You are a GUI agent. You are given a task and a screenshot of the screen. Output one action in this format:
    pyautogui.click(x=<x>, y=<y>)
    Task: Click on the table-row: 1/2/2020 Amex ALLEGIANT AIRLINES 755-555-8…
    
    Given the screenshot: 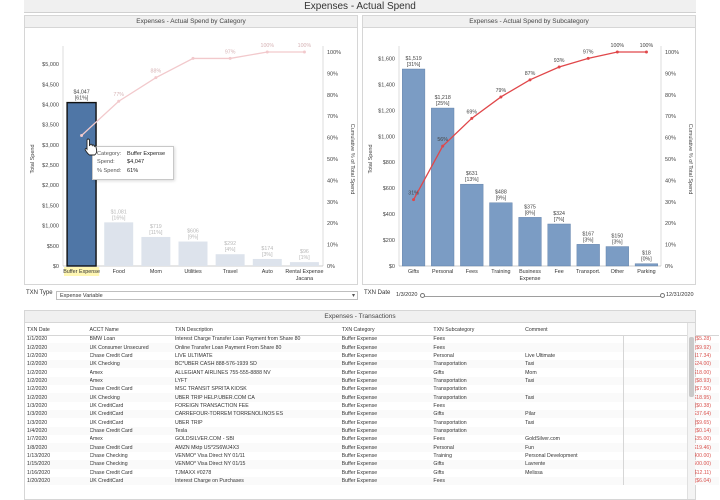 What is the action you would take?
    pyautogui.click(x=373, y=372)
    